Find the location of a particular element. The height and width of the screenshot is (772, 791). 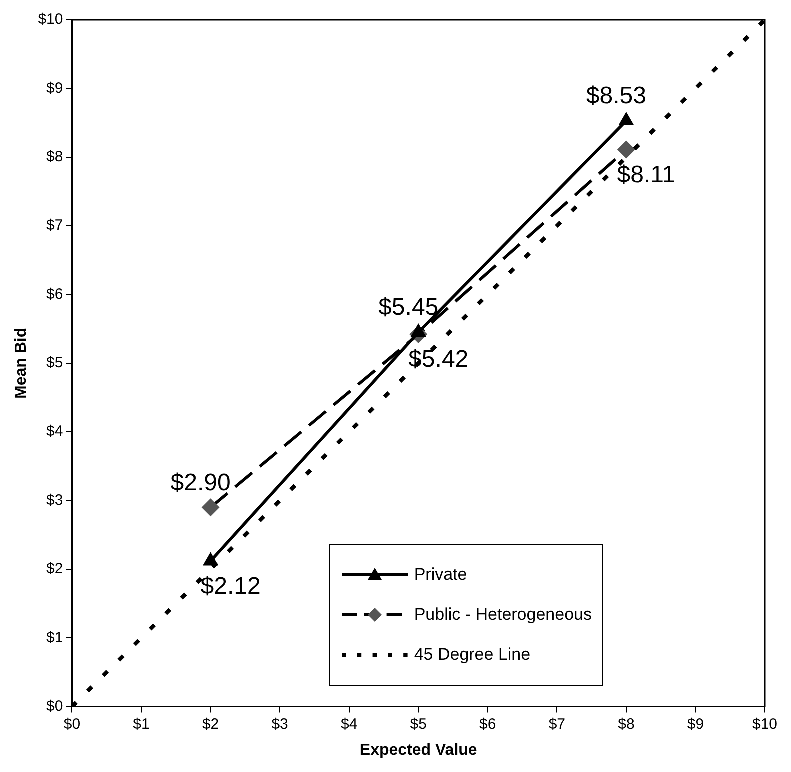

x-tick-label: $1 is located at coordinates (141, 724).